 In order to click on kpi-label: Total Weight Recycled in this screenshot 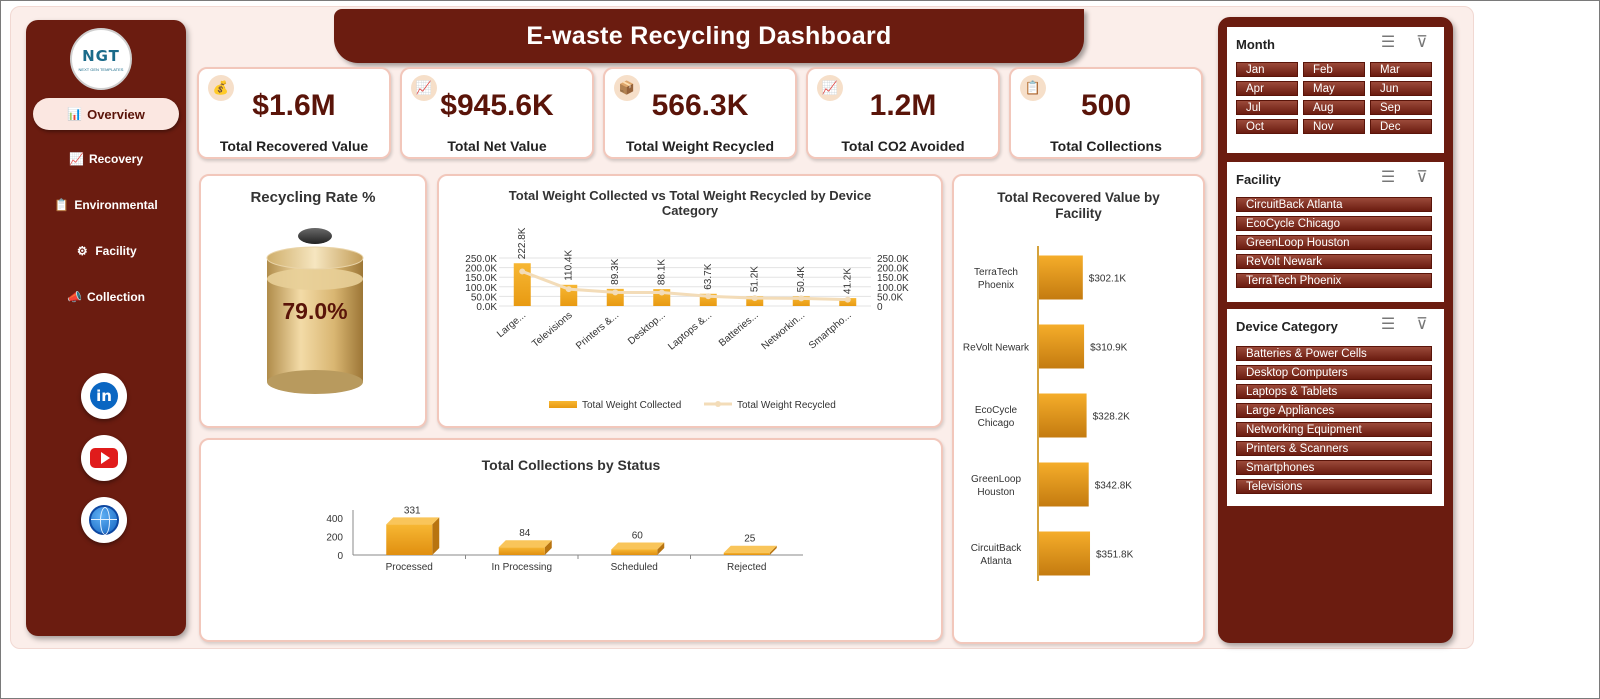, I will do `click(700, 146)`.